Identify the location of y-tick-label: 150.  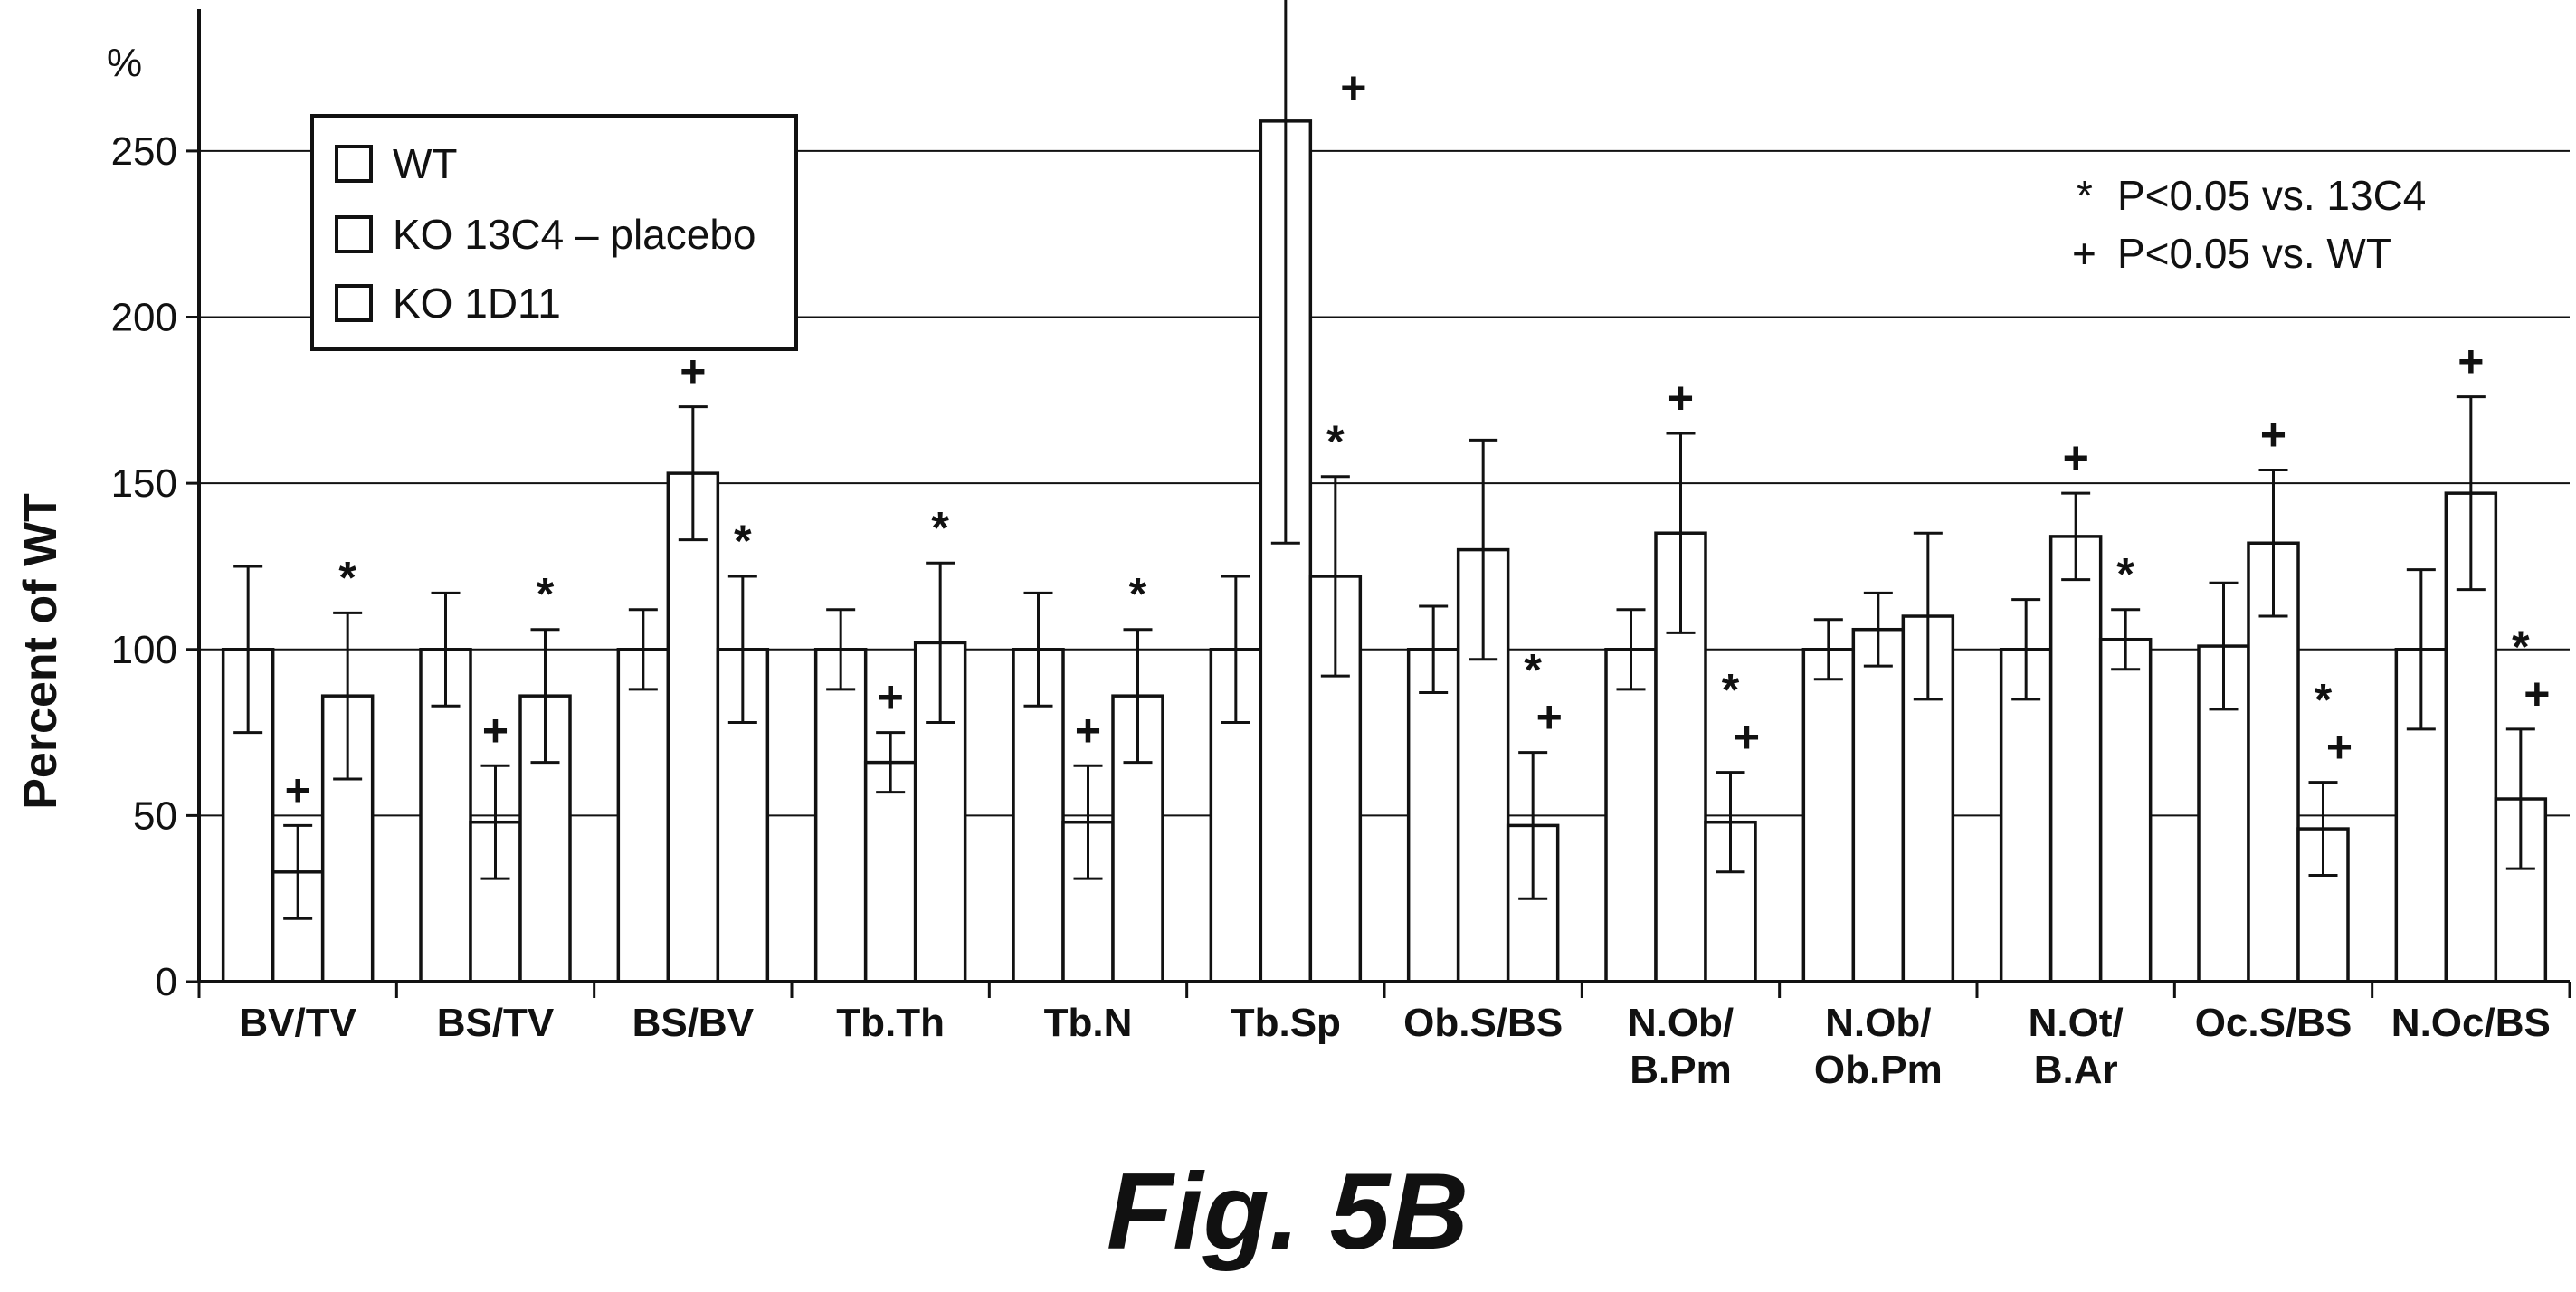
(144, 484).